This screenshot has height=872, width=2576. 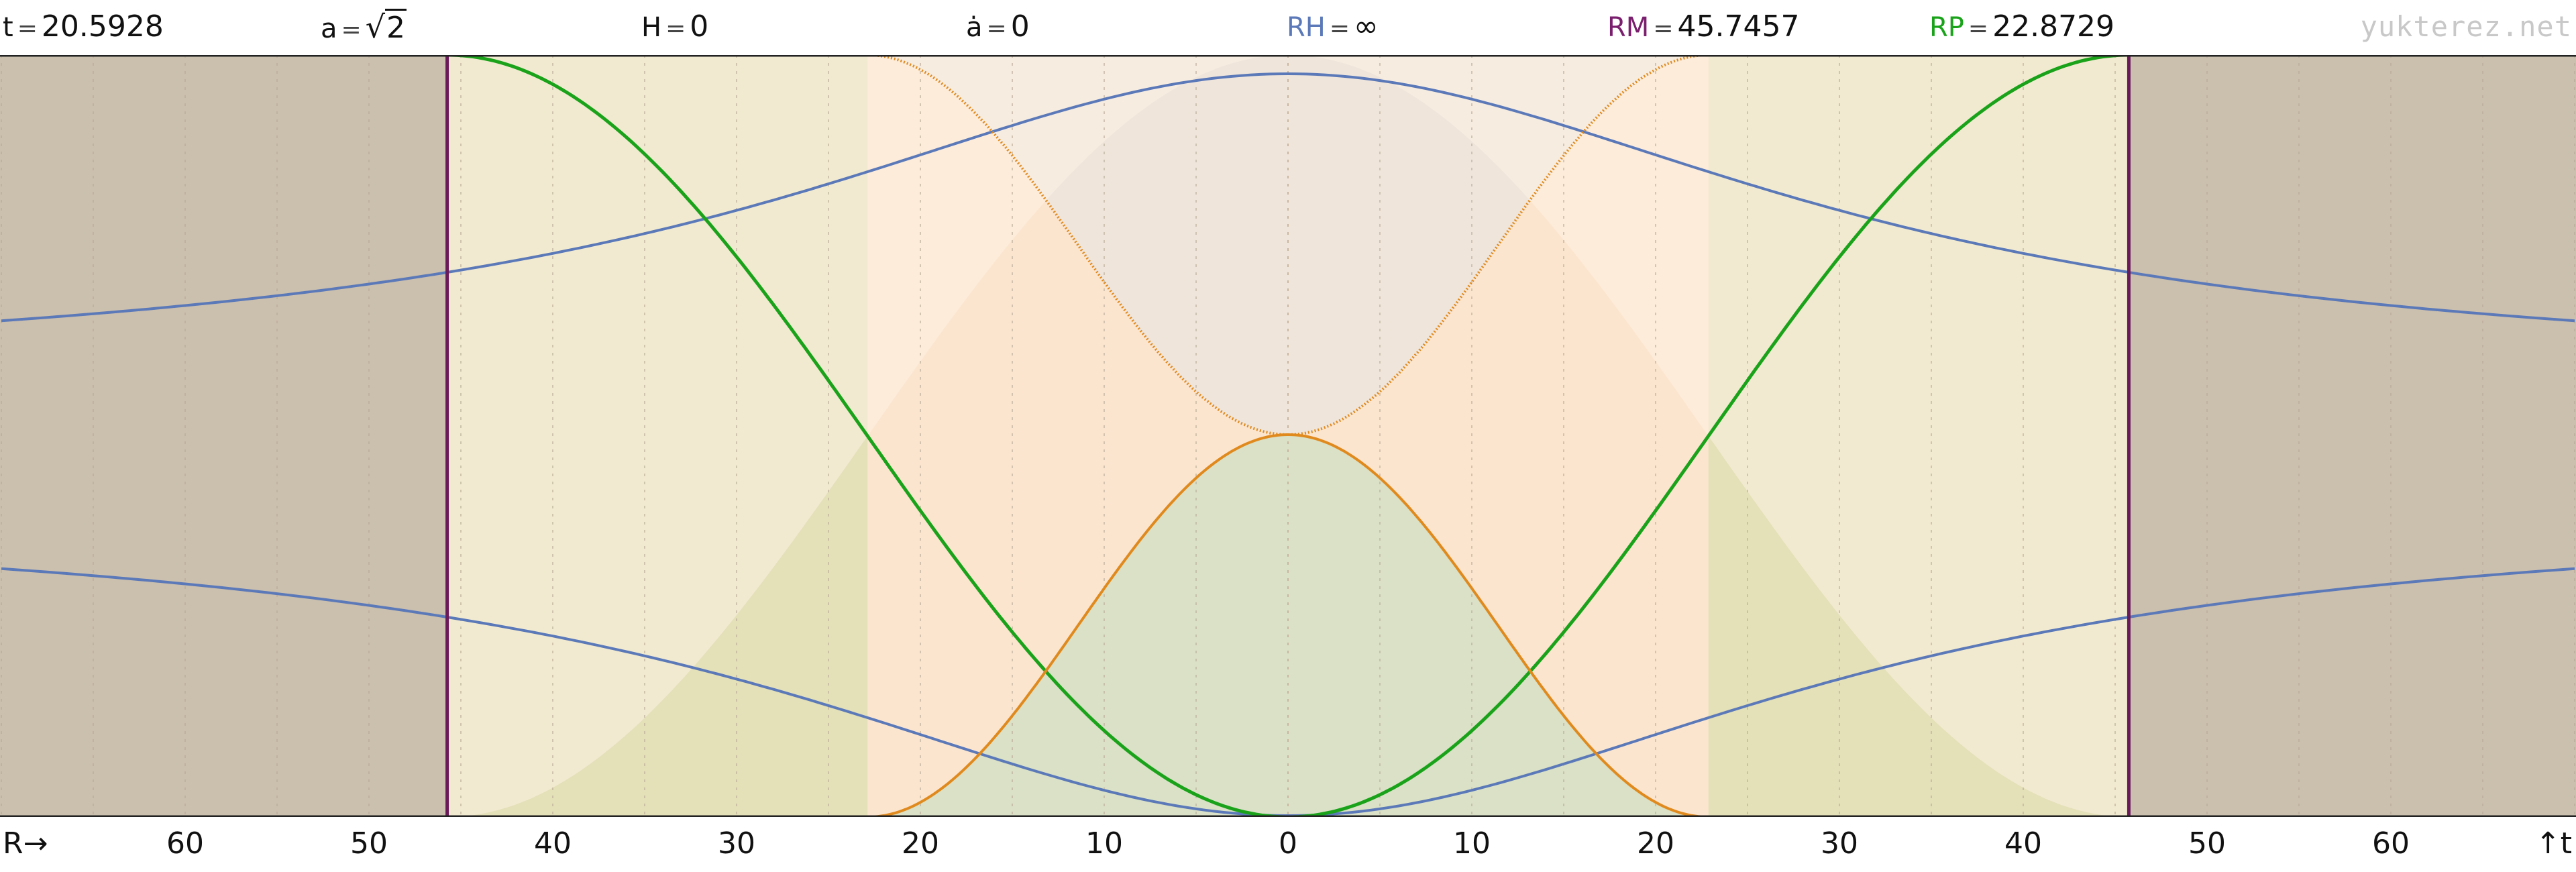 I want to click on rh-value: ∞, so click(x=1366, y=26).